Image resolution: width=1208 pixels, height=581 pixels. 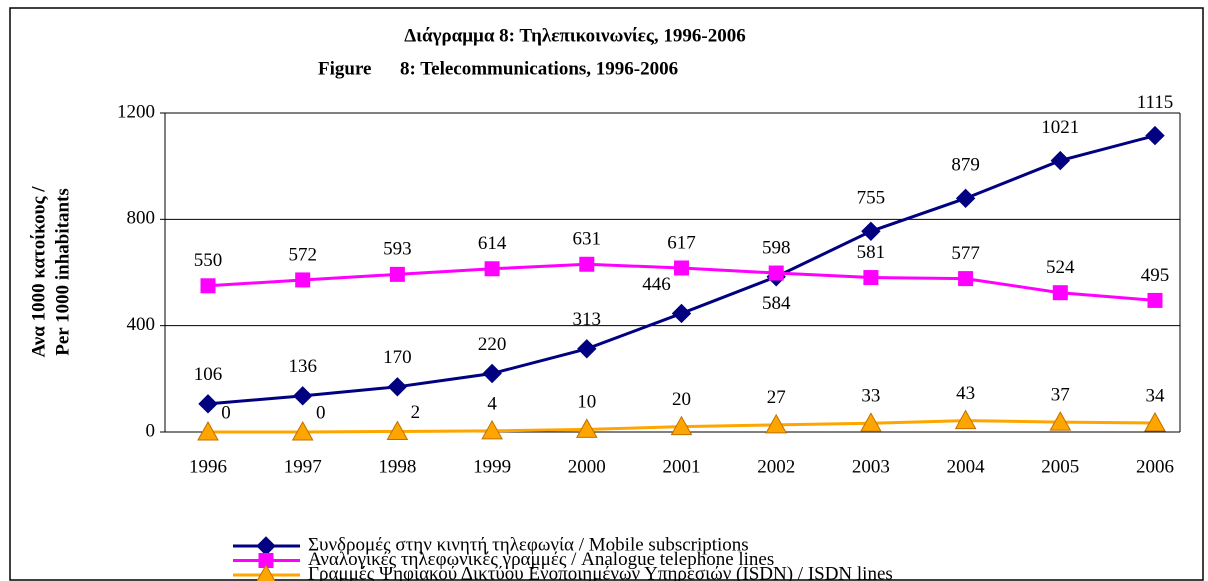 I want to click on data-label: 10, so click(x=586, y=402).